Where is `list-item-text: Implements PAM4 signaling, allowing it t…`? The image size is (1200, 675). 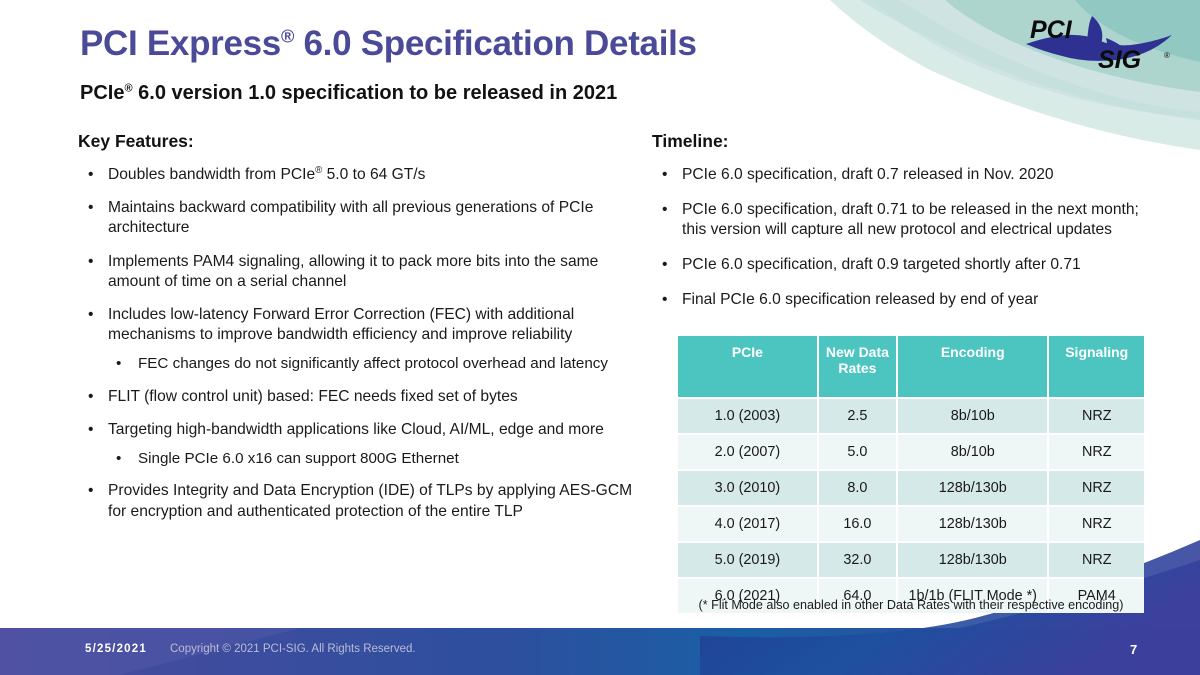
list-item-text: Implements PAM4 signaling, allowing it t… is located at coordinates (353, 271).